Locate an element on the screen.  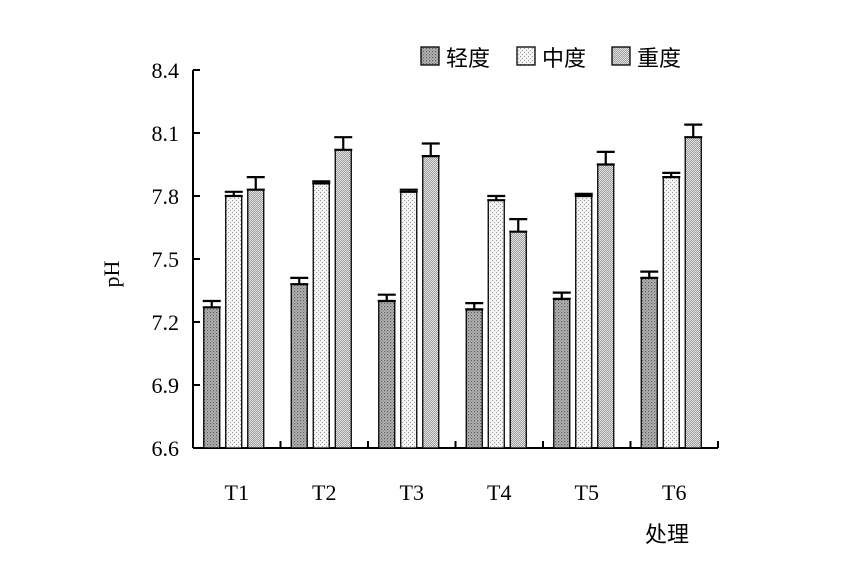
legend-swatch-moderate is located at coordinates (526, 56).